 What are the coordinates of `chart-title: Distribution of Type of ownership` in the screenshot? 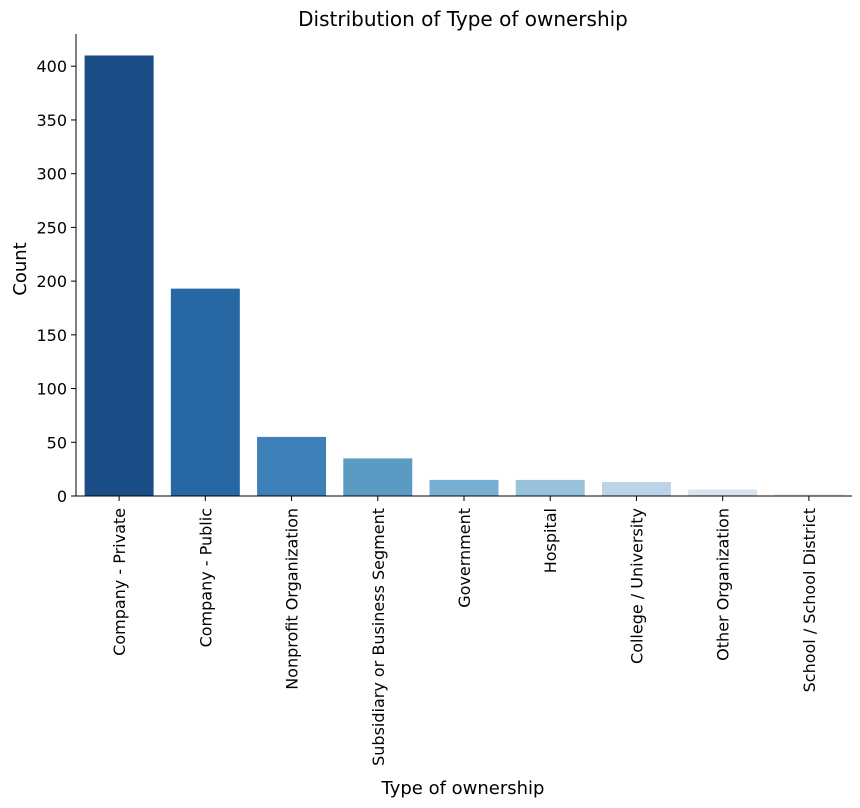 It's located at (463, 19).